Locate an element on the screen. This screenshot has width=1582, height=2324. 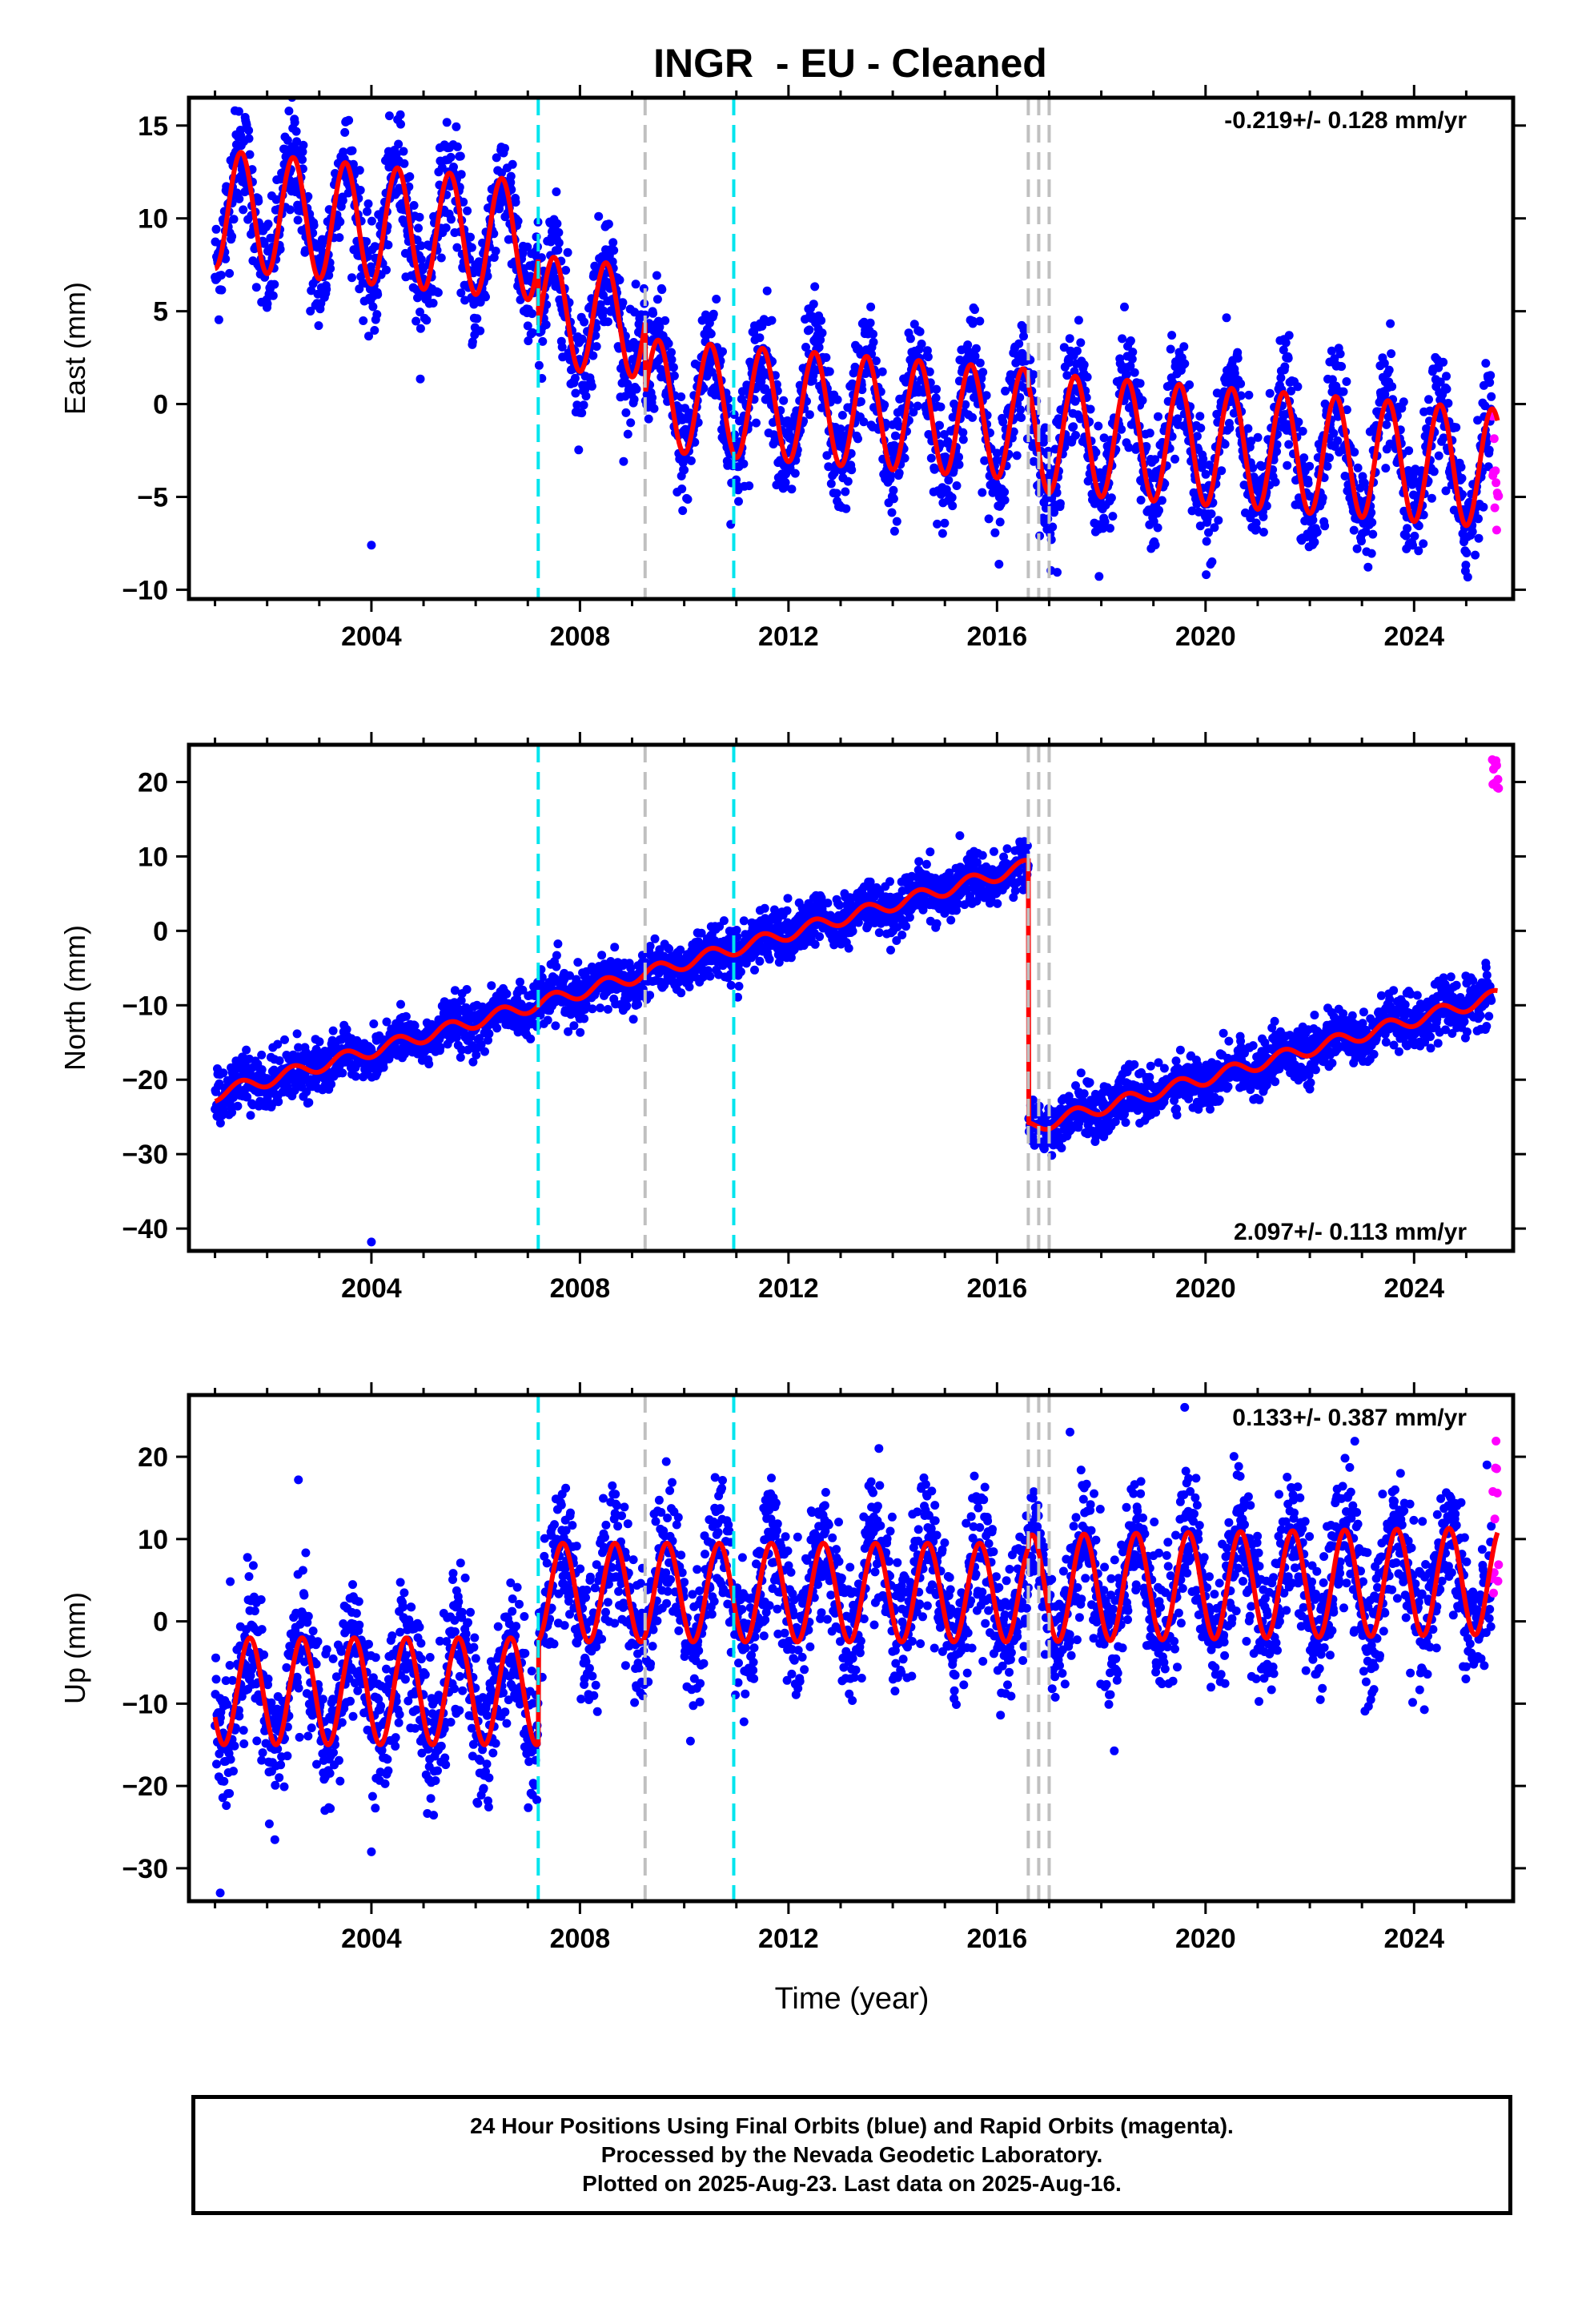
x-tick-label: 2020 is located at coordinates (1205, 636).